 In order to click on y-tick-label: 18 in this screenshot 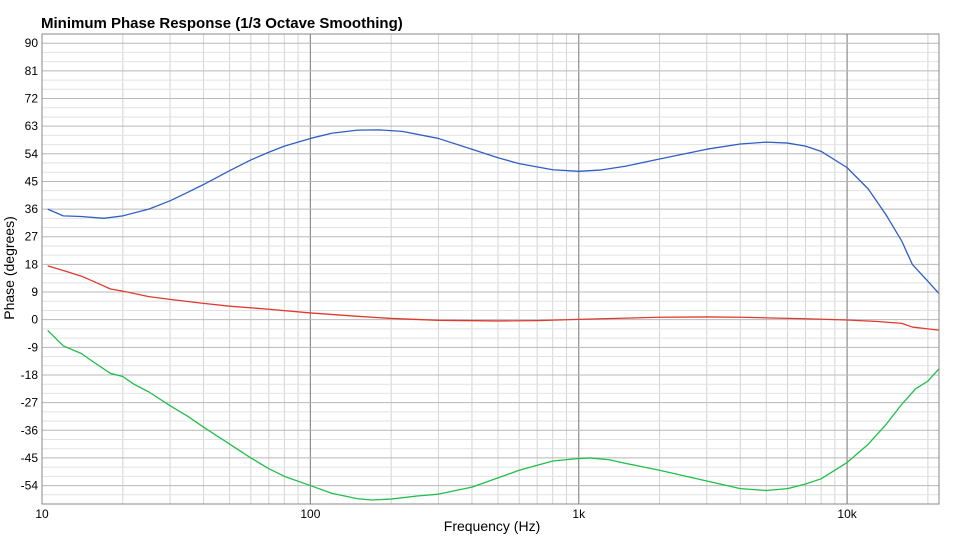, I will do `click(32, 264)`.